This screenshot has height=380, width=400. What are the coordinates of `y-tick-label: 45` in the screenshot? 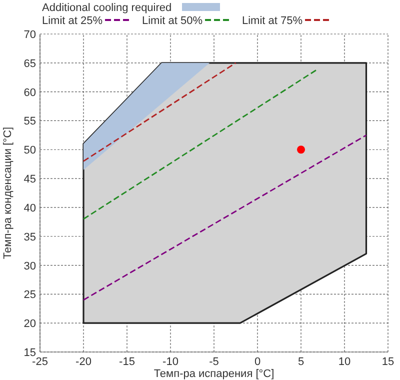 It's located at (30, 180).